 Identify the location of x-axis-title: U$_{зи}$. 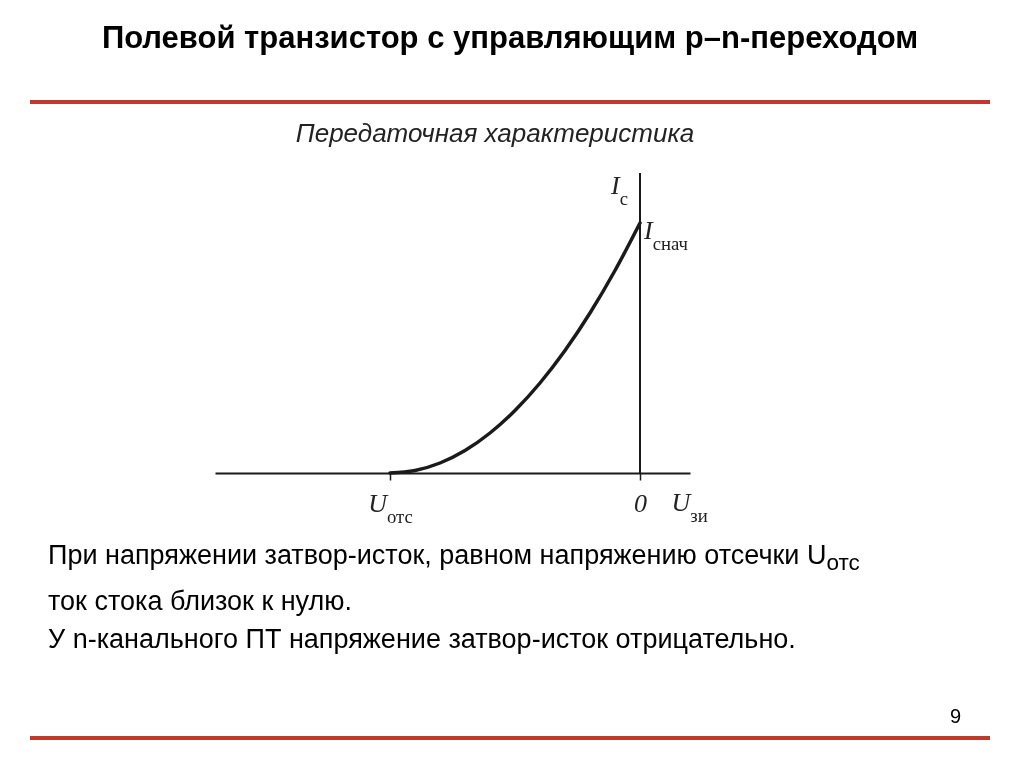
(689, 506).